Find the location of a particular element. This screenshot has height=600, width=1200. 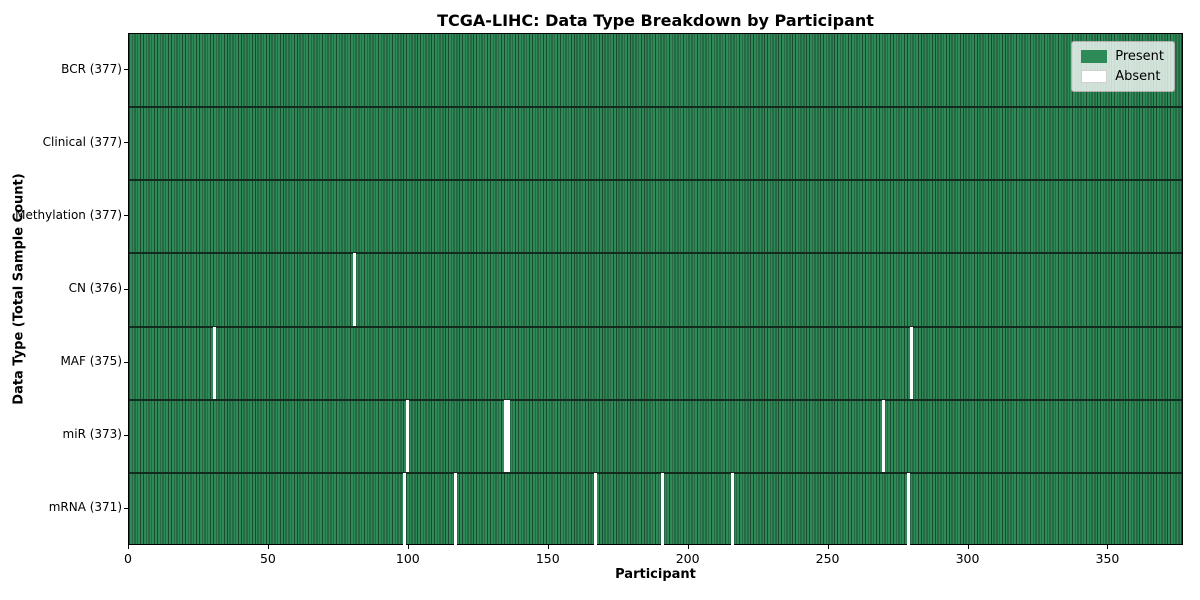

x-tick-label-200: 200 is located at coordinates (687, 558).